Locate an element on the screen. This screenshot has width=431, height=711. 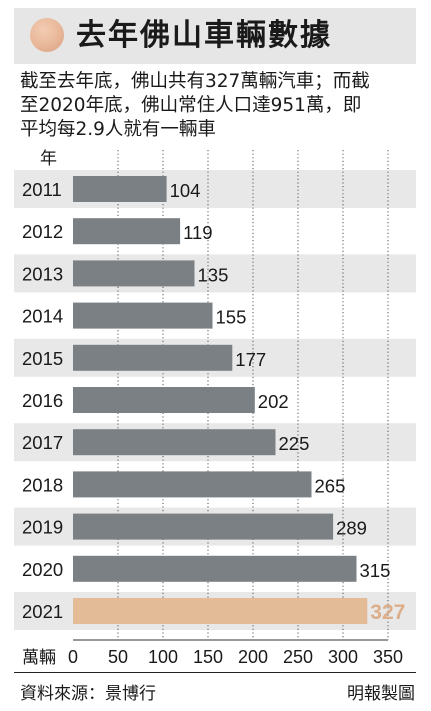
data-label: 265 is located at coordinates (330, 485).